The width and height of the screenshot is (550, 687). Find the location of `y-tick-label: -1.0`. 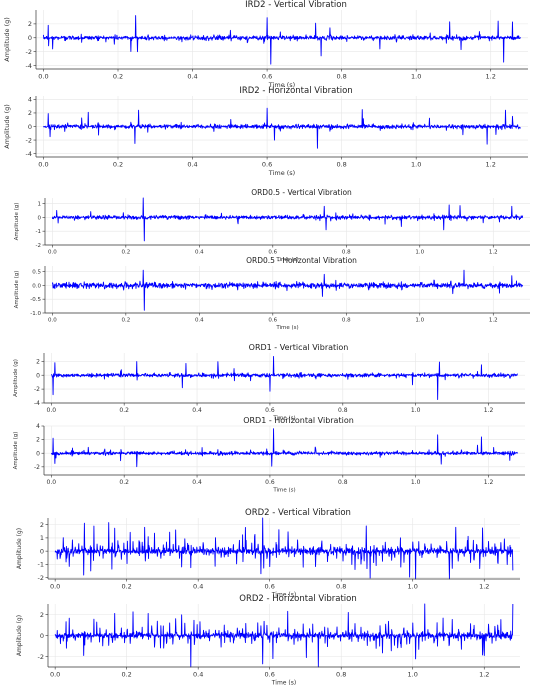

y-tick-label: -1.0 is located at coordinates (35, 314).